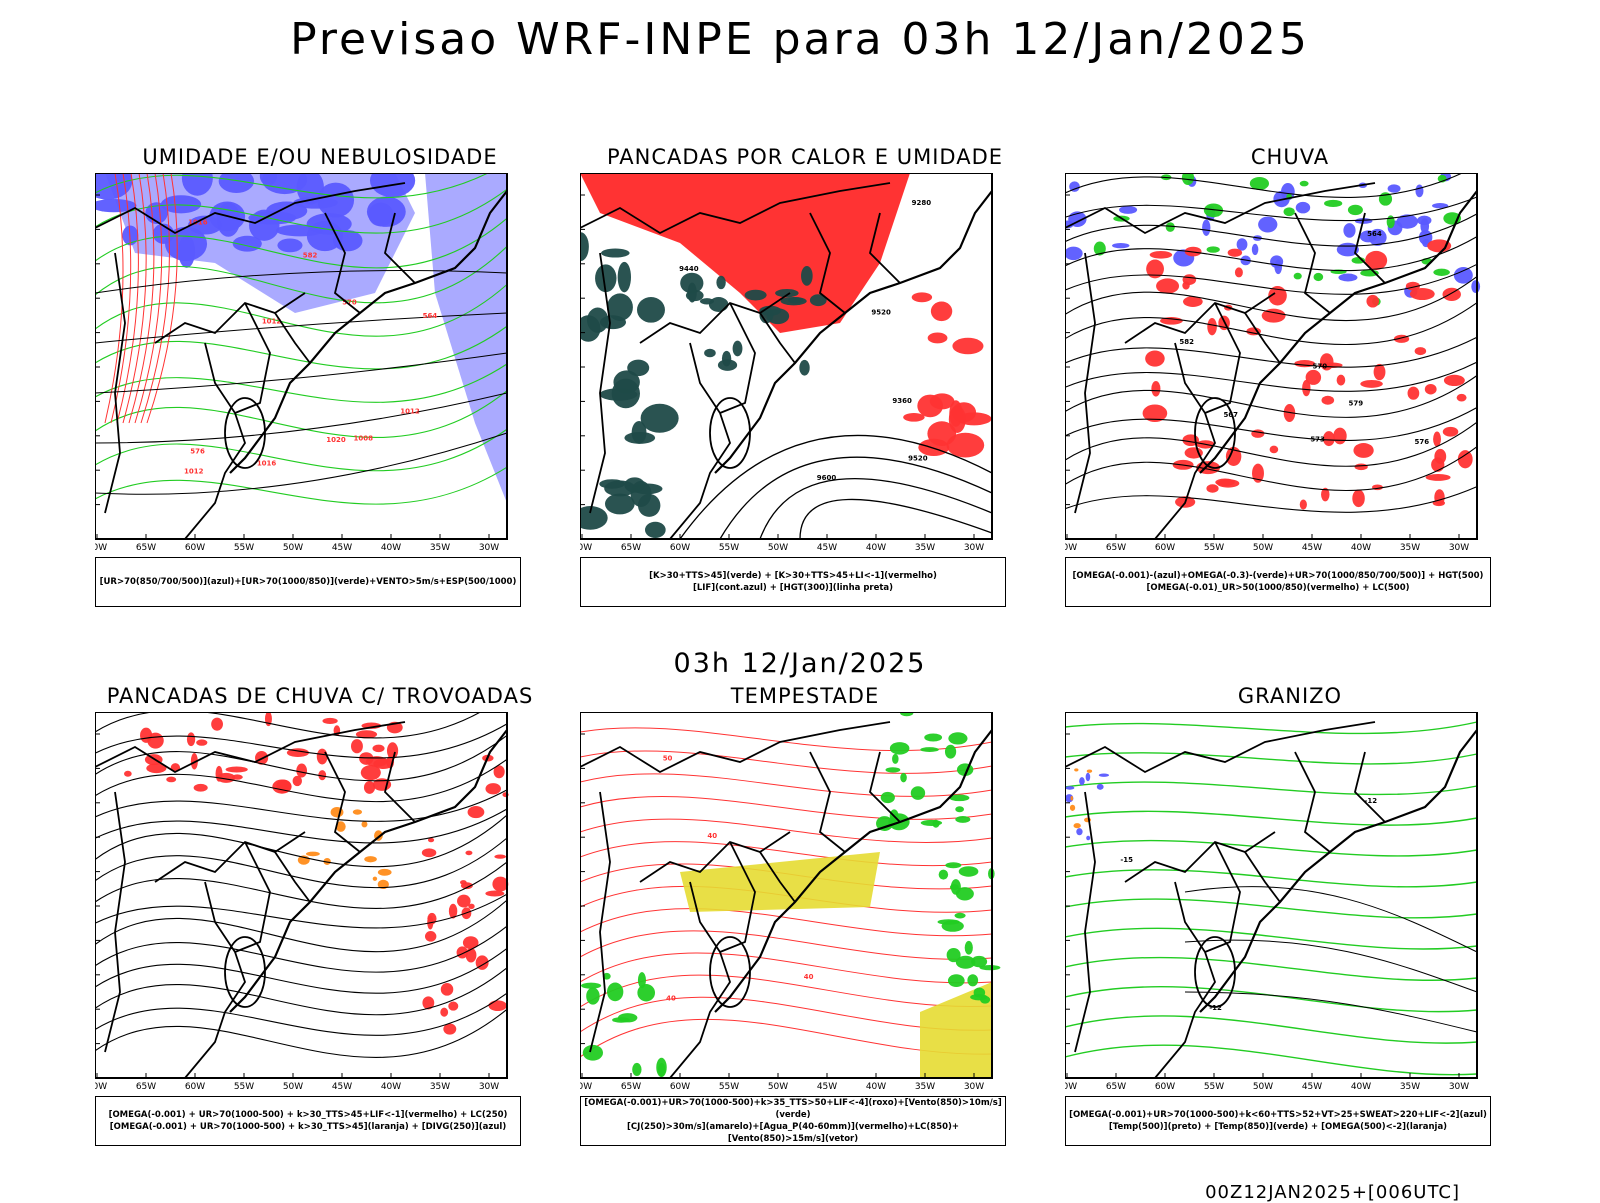 This screenshot has height=1203, width=1600. What do you see at coordinates (410, 412) in the screenshot?
I see `contour-label: 1012` at bounding box center [410, 412].